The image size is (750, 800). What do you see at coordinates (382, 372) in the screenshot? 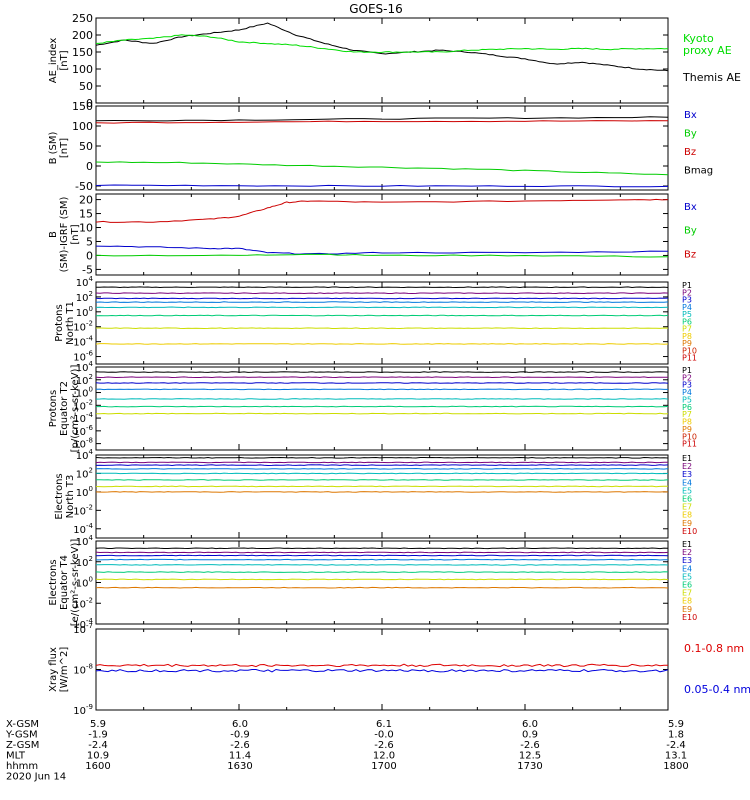
I see `series-line-p1` at bounding box center [382, 372].